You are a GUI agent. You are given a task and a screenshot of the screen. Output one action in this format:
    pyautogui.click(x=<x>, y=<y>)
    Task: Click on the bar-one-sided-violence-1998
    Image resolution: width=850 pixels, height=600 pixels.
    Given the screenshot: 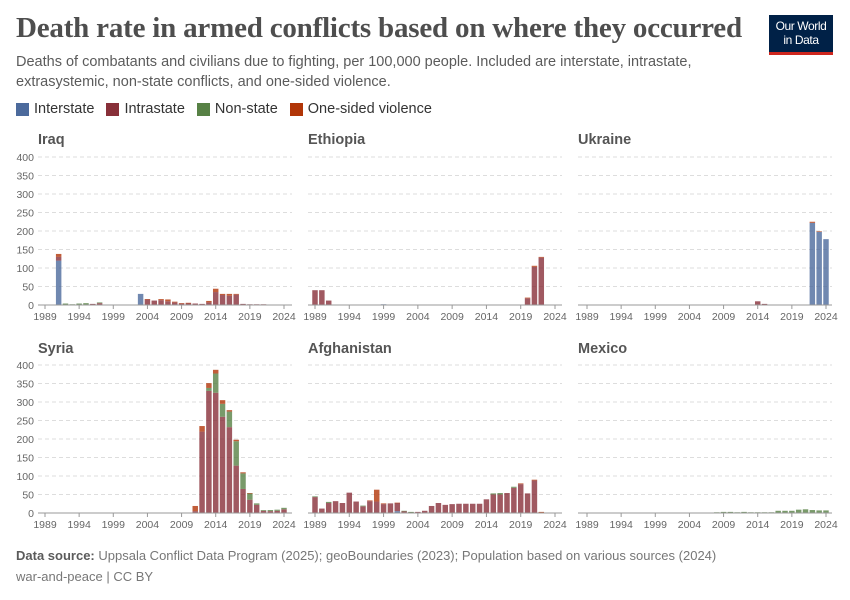 What is the action you would take?
    pyautogui.click(x=376, y=495)
    